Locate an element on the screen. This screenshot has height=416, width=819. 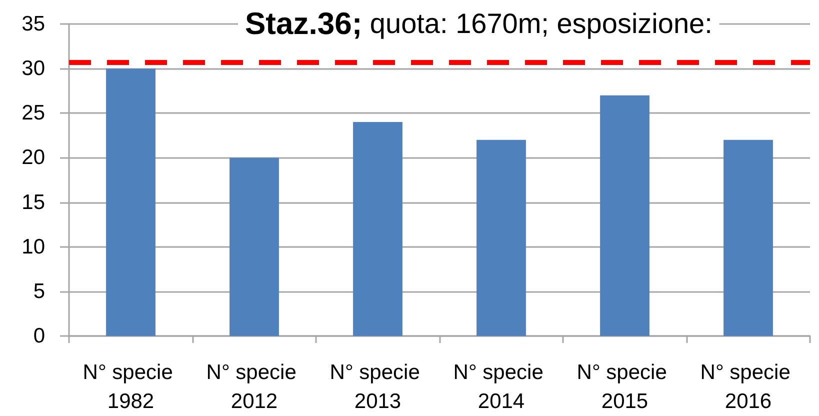
y-tick-label: 0 is located at coordinates (39, 336).